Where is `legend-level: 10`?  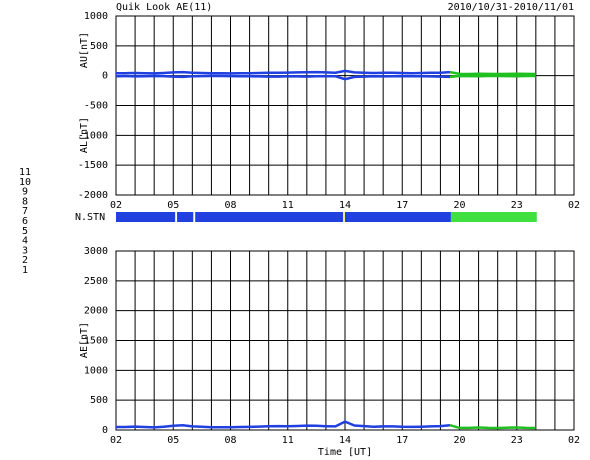
legend-level: 10 is located at coordinates (25, 182).